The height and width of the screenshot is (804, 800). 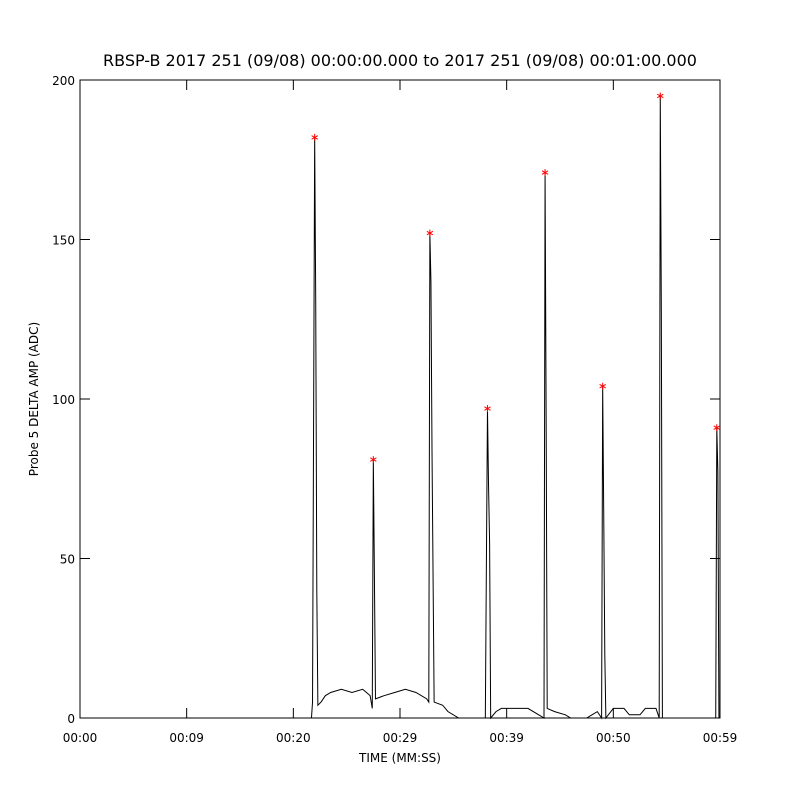 I want to click on y-tick-label: 0, so click(x=71, y=719).